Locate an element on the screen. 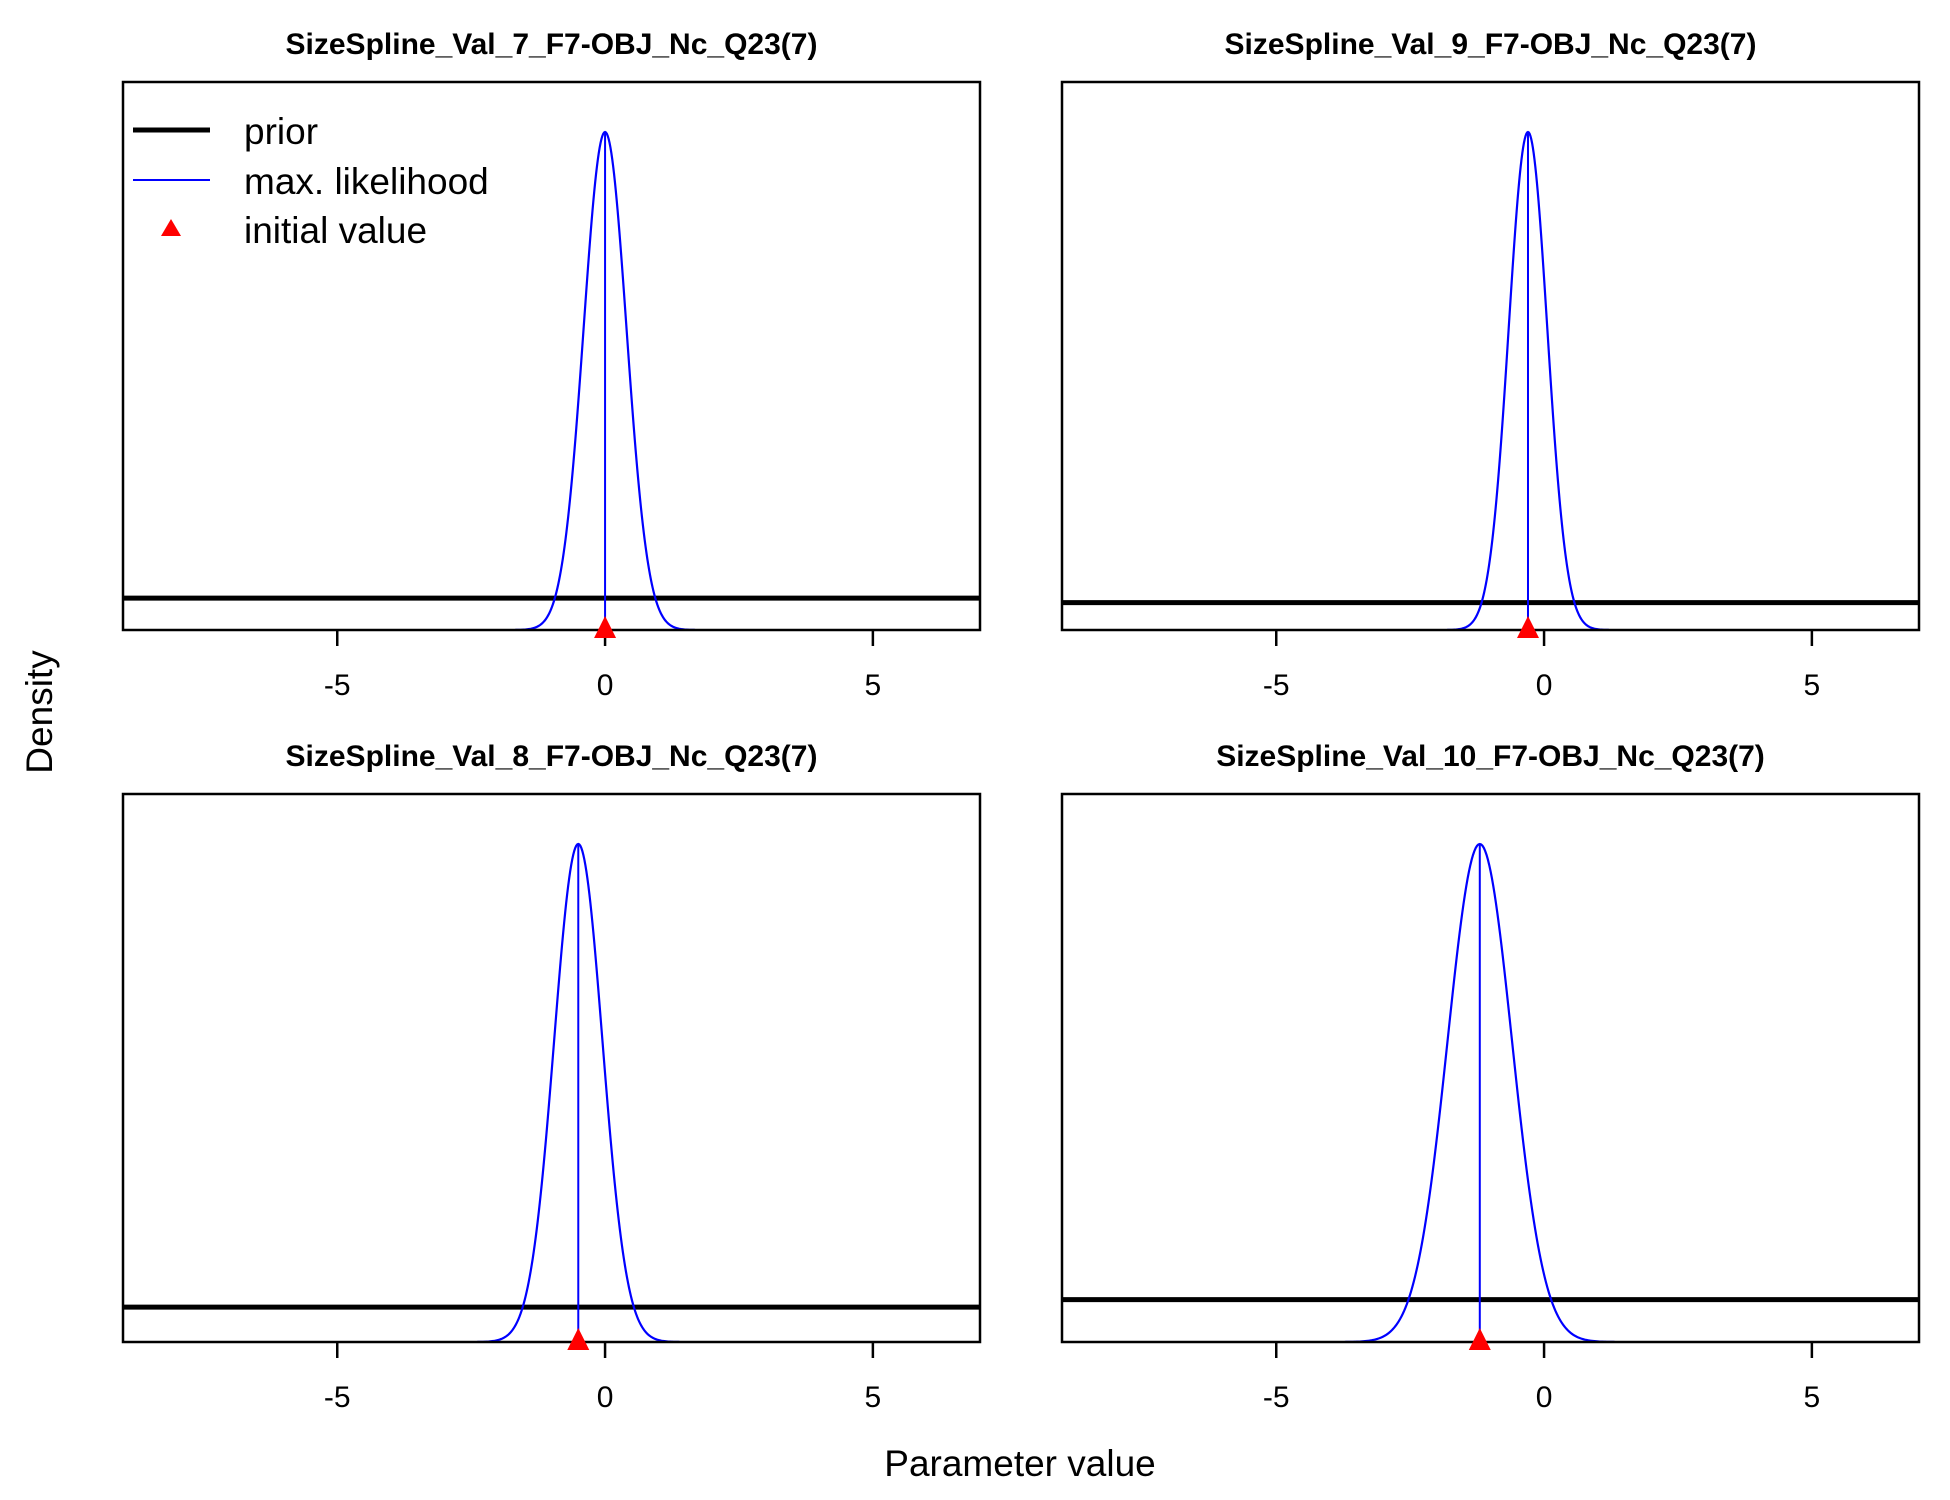 This screenshot has height=1500, width=1950. y-axis-label: Density is located at coordinates (39, 712).